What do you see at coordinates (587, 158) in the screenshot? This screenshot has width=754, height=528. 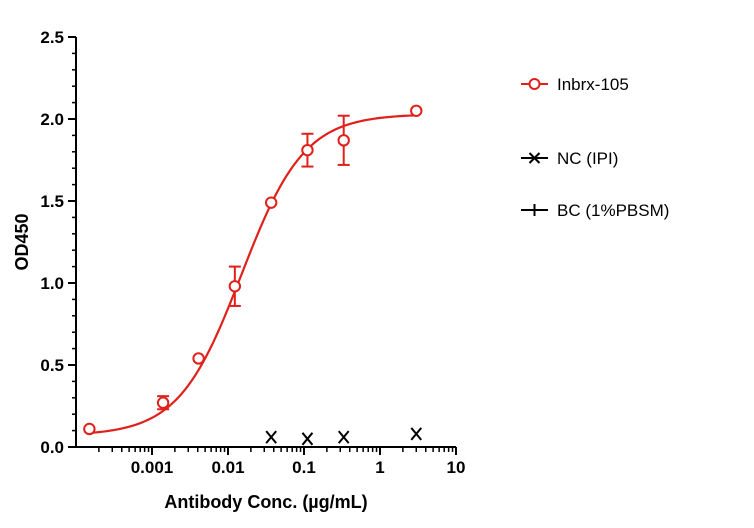 I see `legend-label: NC (IPI)` at bounding box center [587, 158].